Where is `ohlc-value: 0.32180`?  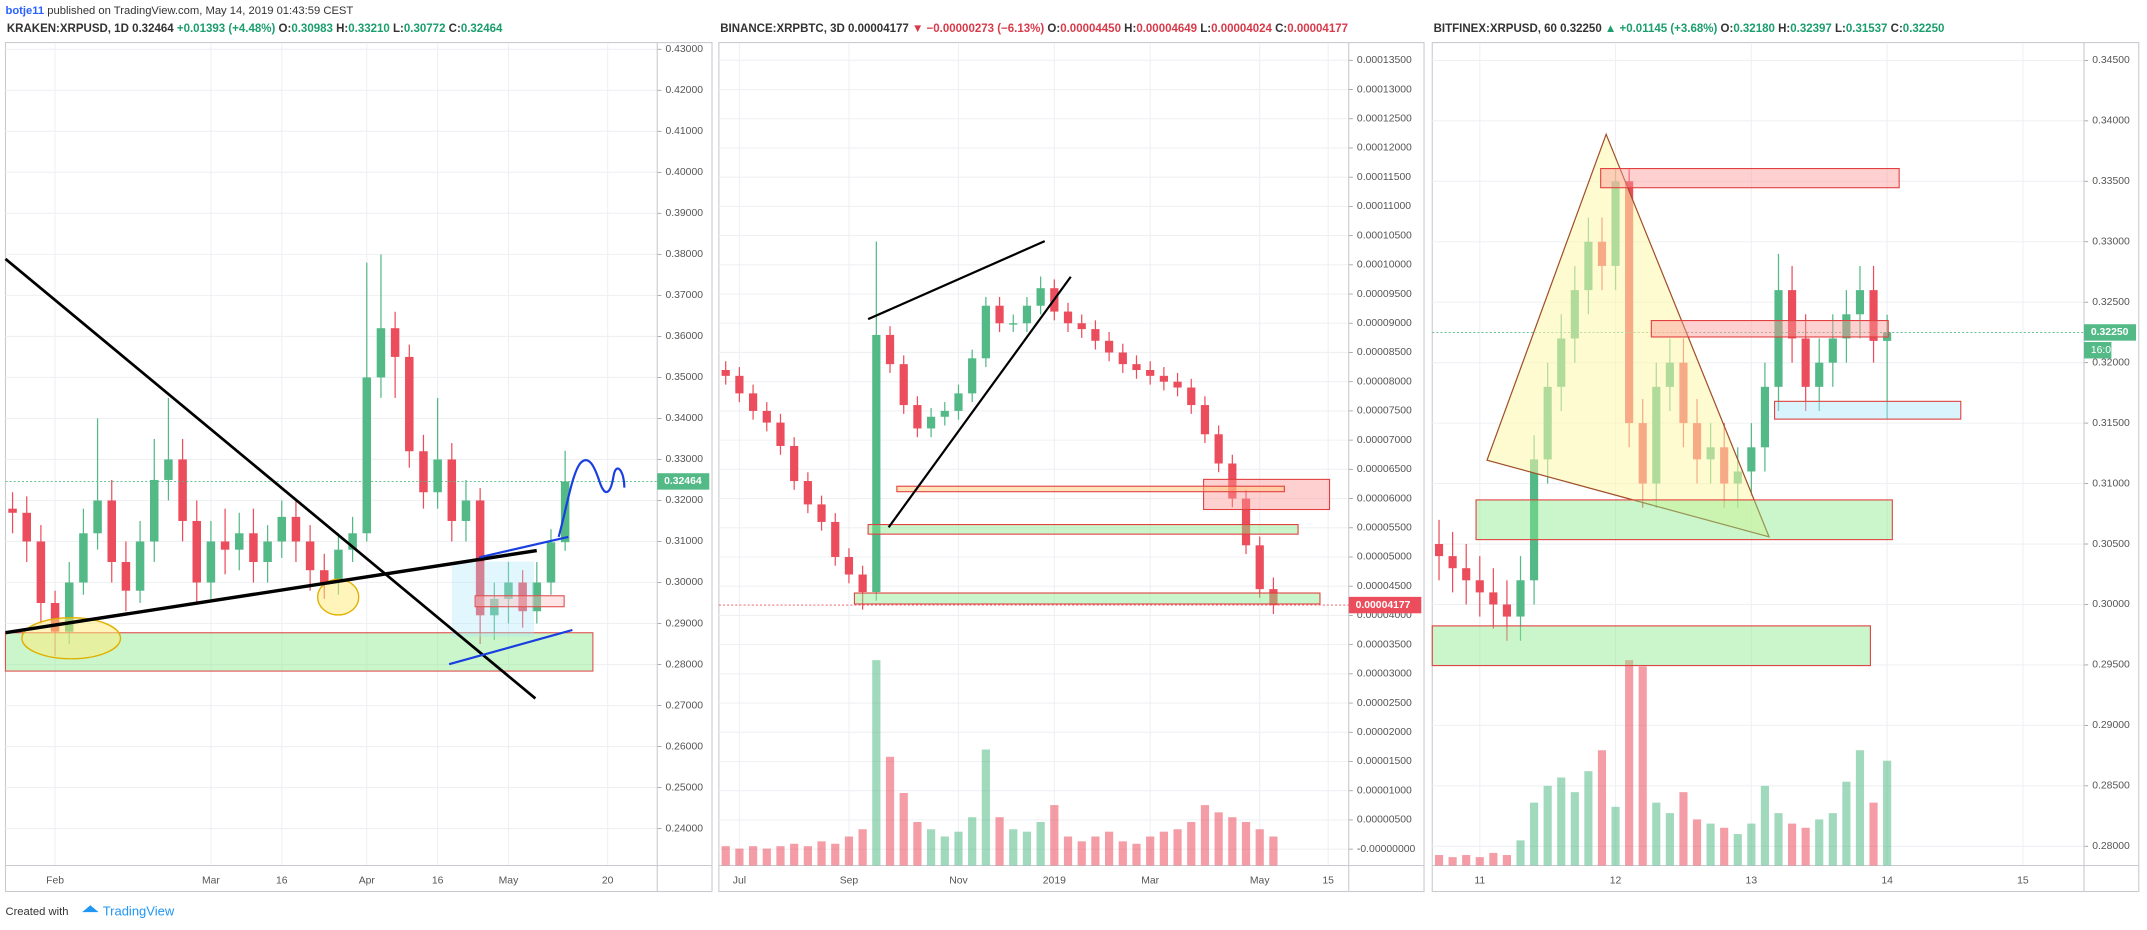
ohlc-value: 0.32180 is located at coordinates (1754, 29).